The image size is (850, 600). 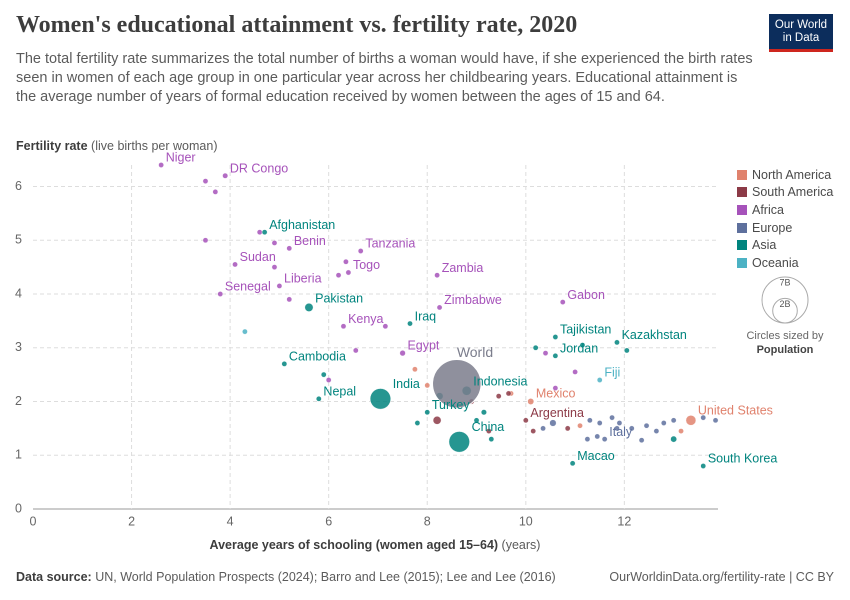 I want to click on x-tick-label: 6, so click(x=328, y=521).